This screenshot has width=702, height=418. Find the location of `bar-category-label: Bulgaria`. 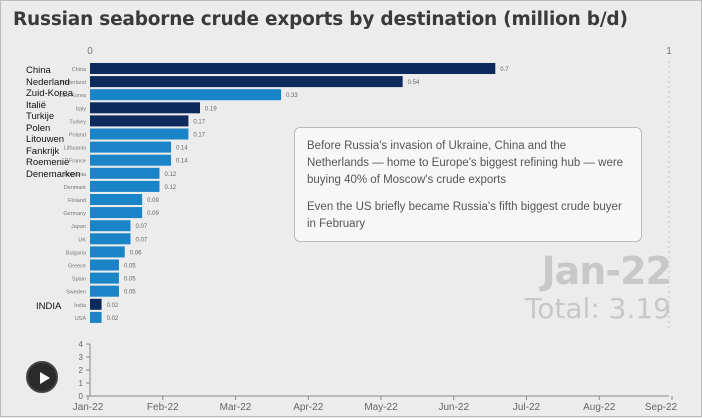

bar-category-label: Bulgaria is located at coordinates (76, 253).